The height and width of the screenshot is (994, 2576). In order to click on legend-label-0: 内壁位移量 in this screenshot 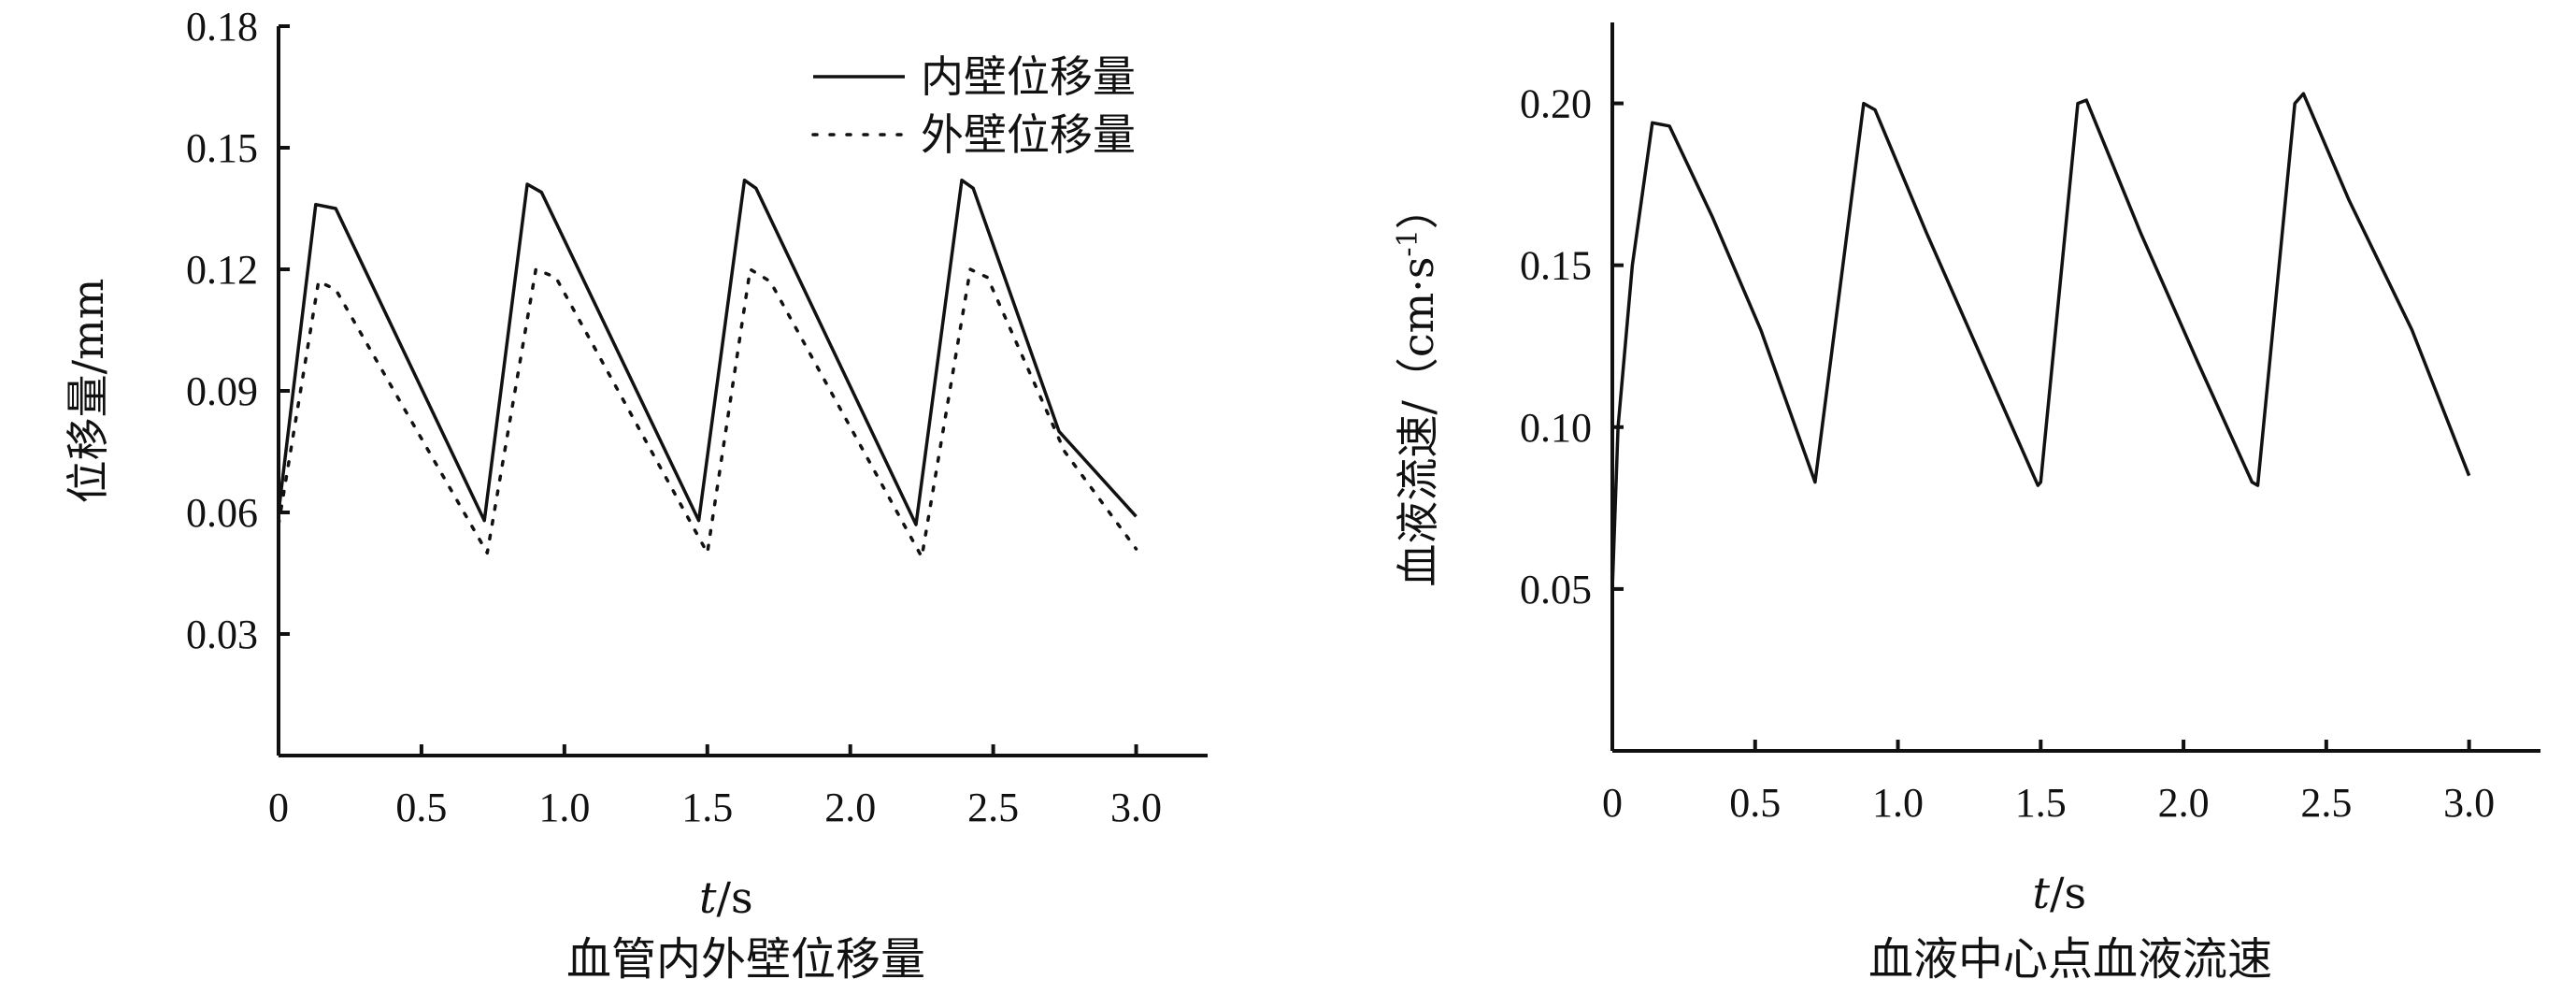, I will do `click(1028, 76)`.